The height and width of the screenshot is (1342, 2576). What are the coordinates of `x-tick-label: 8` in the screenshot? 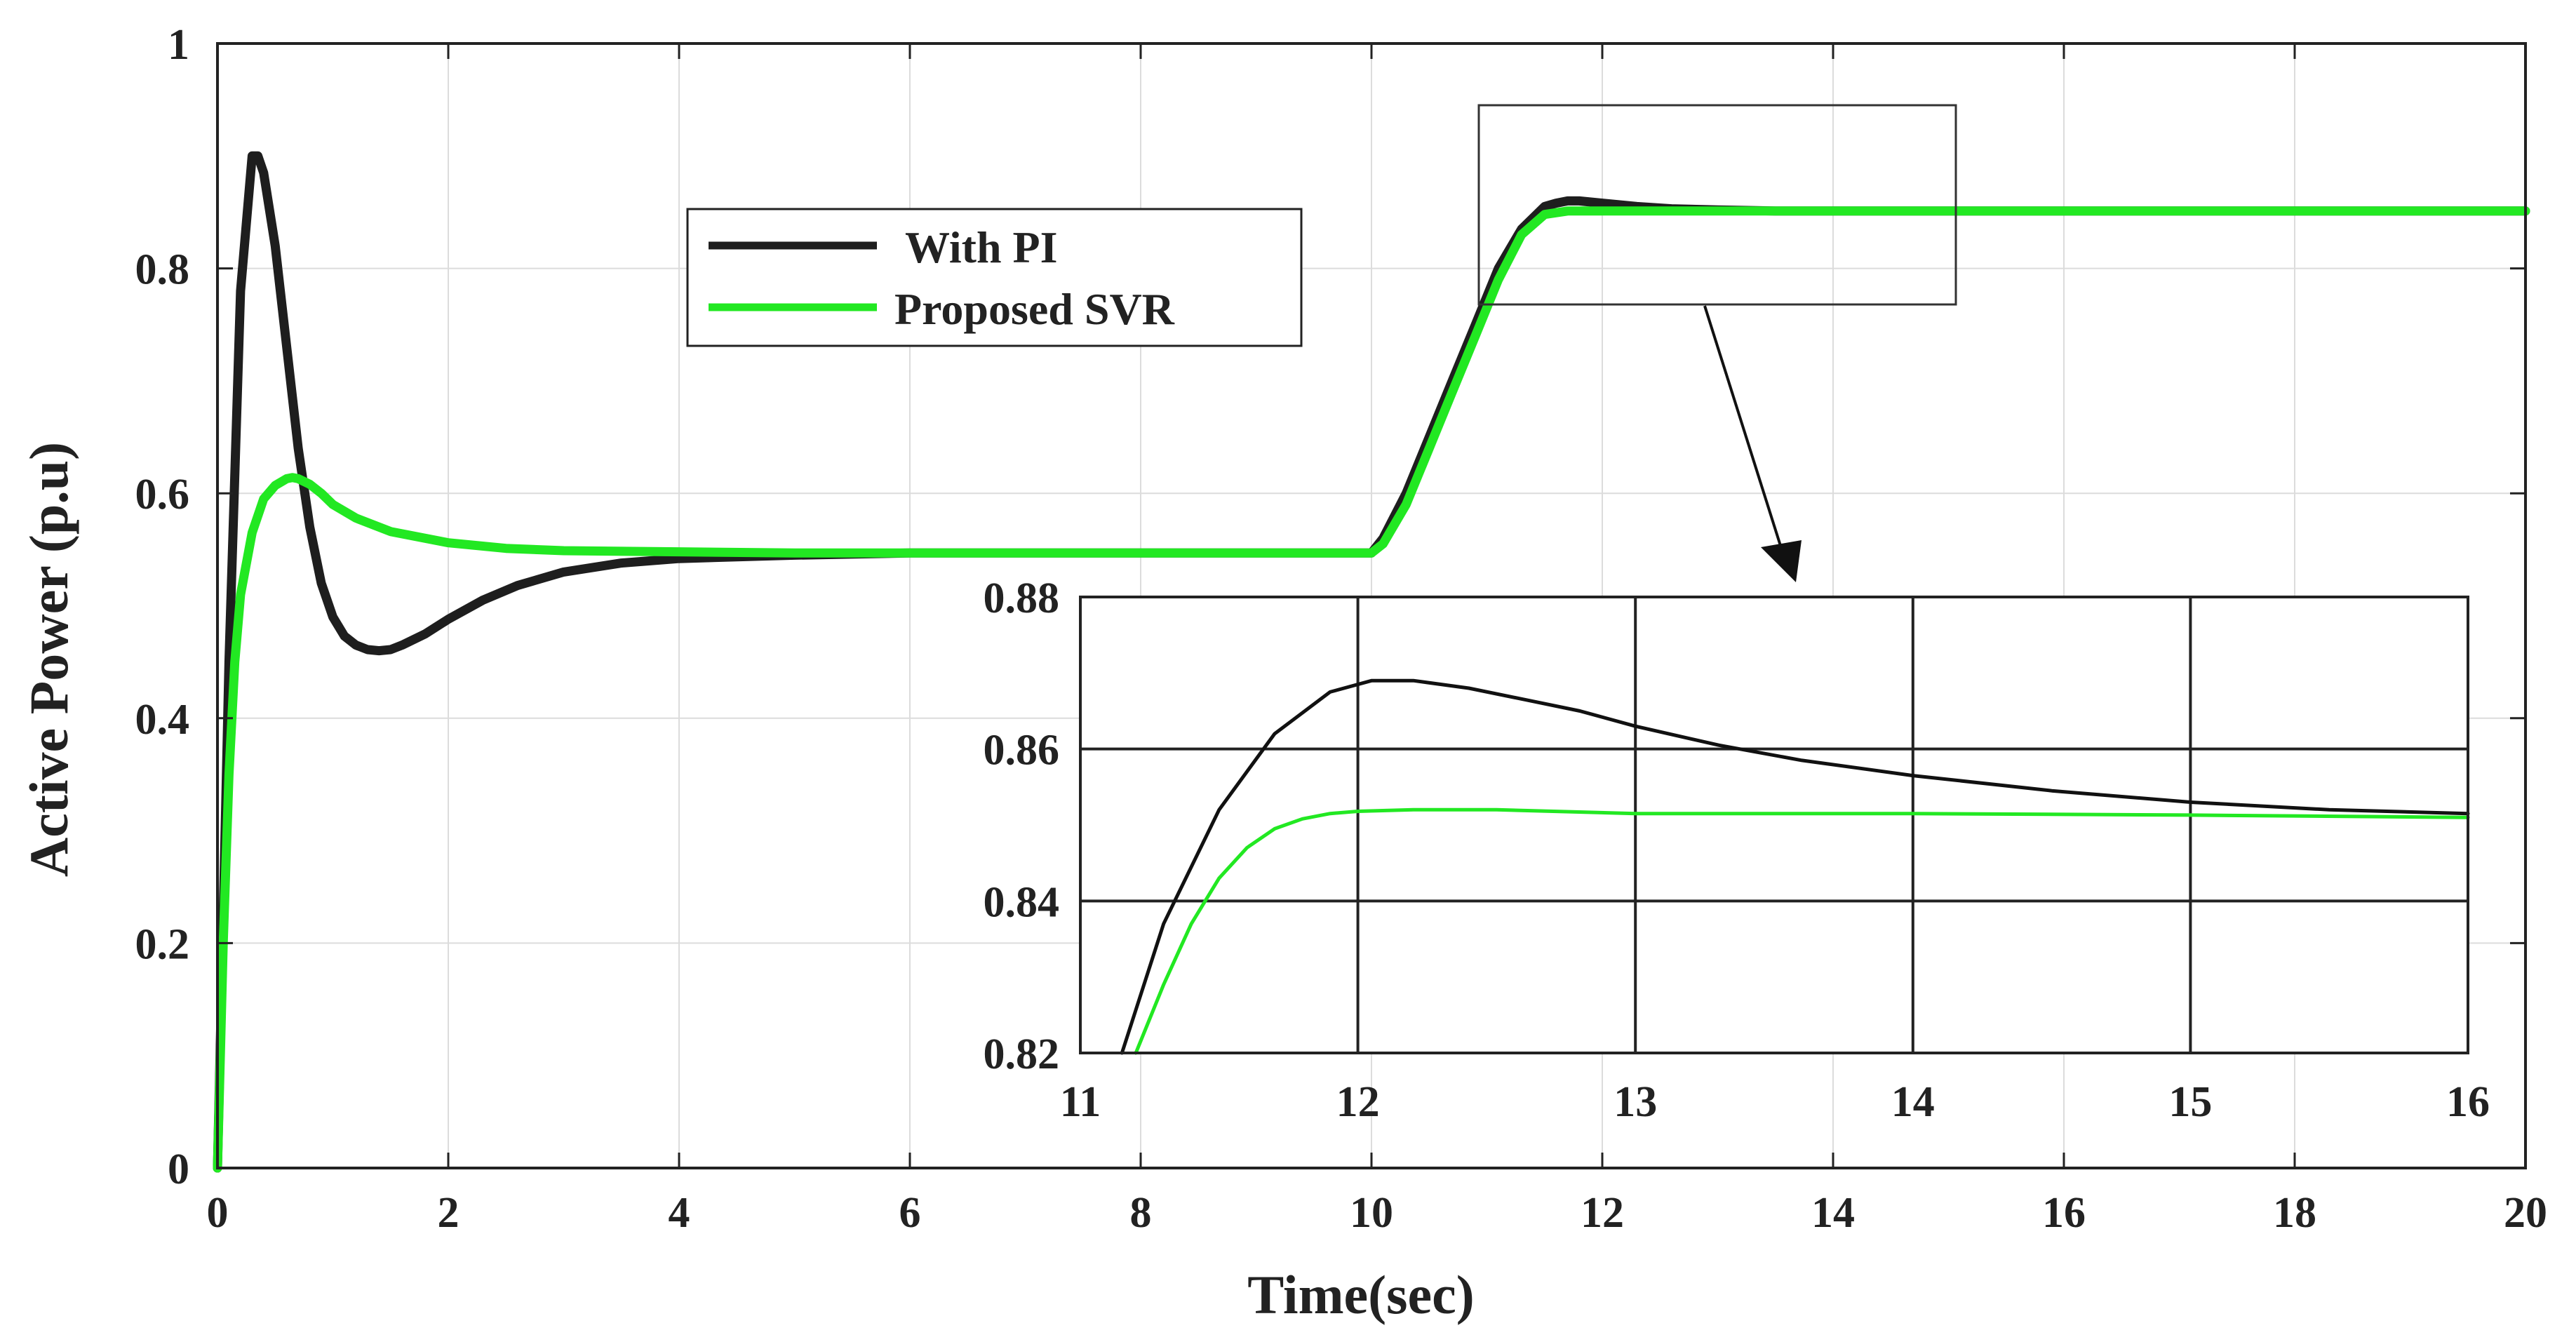 It's located at (1141, 1213).